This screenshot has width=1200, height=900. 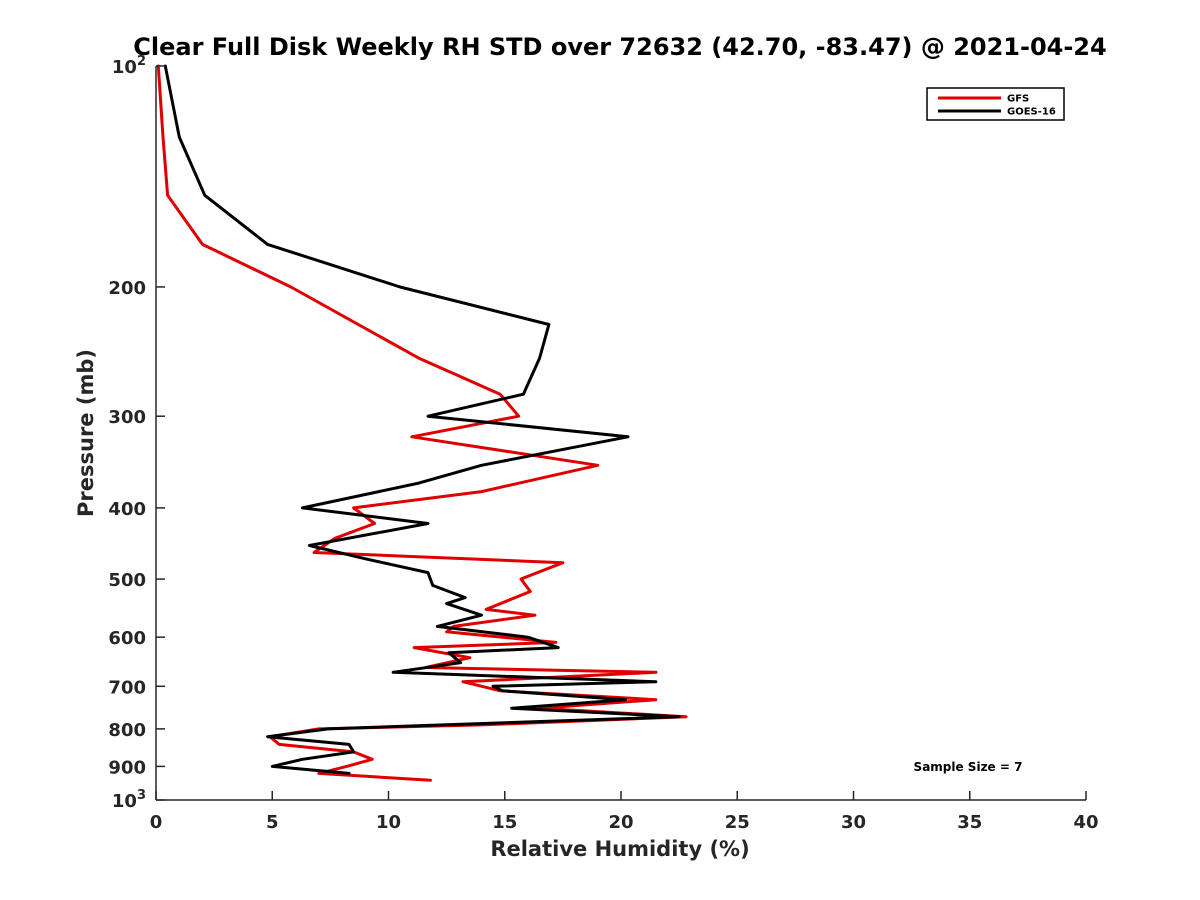 I want to click on x-tick-label: 35, so click(x=969, y=822).